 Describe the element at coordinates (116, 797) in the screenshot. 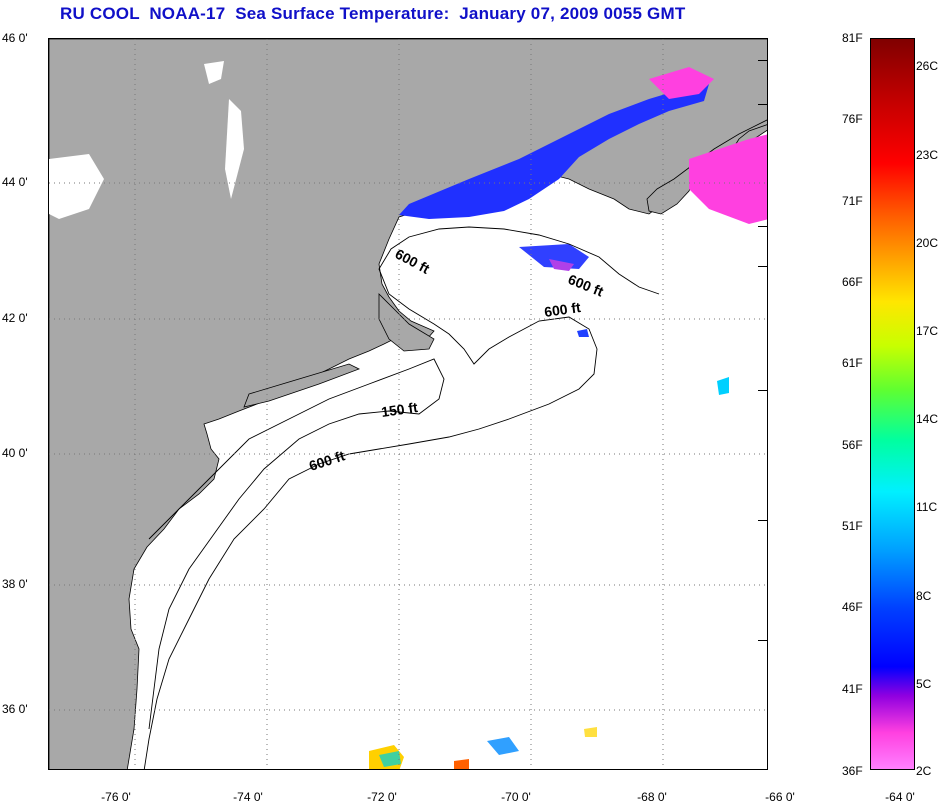

I see `lon-label-76: -76 0'` at that location.